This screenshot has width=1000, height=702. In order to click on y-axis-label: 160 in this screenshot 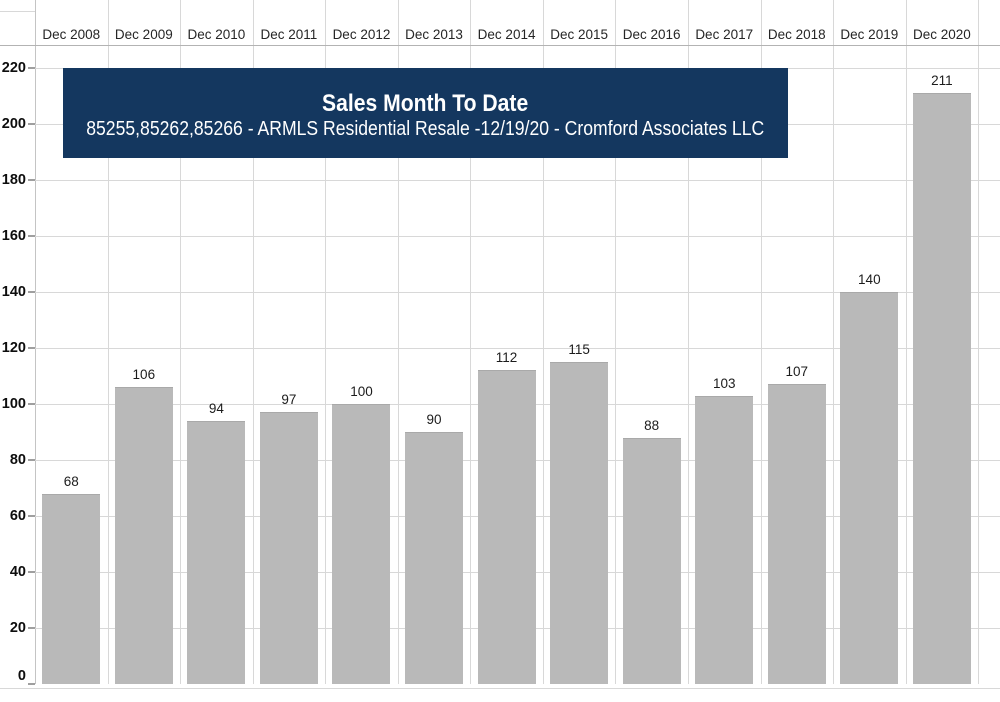, I will do `click(13, 236)`.